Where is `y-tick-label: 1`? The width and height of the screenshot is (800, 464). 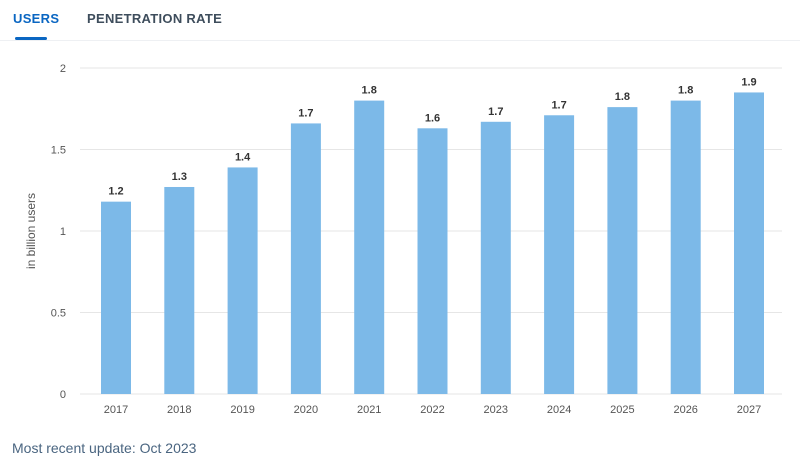
y-tick-label: 1 is located at coordinates (63, 232).